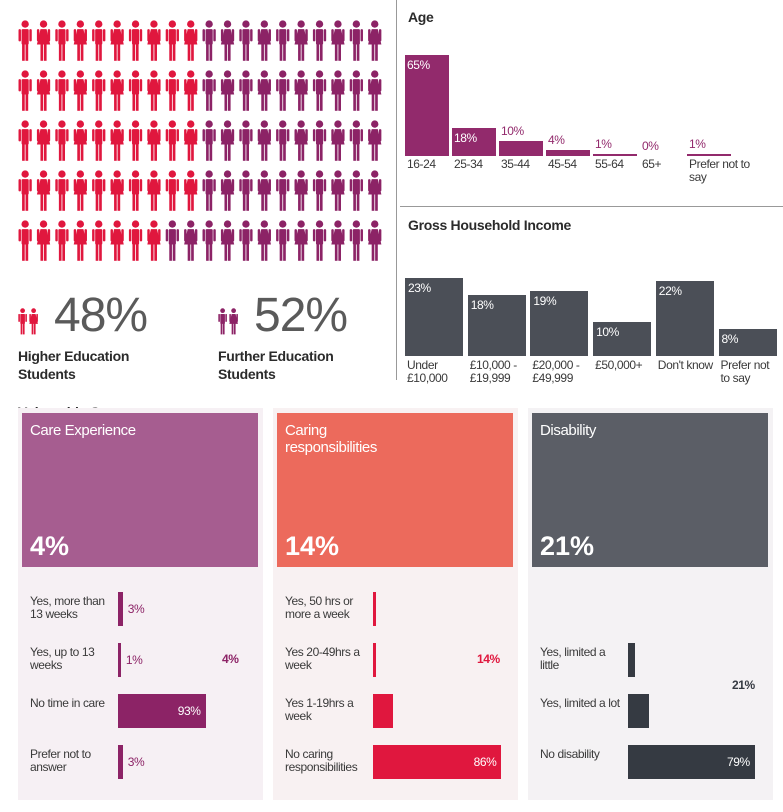  I want to click on value-label: 18%, so click(482, 304).